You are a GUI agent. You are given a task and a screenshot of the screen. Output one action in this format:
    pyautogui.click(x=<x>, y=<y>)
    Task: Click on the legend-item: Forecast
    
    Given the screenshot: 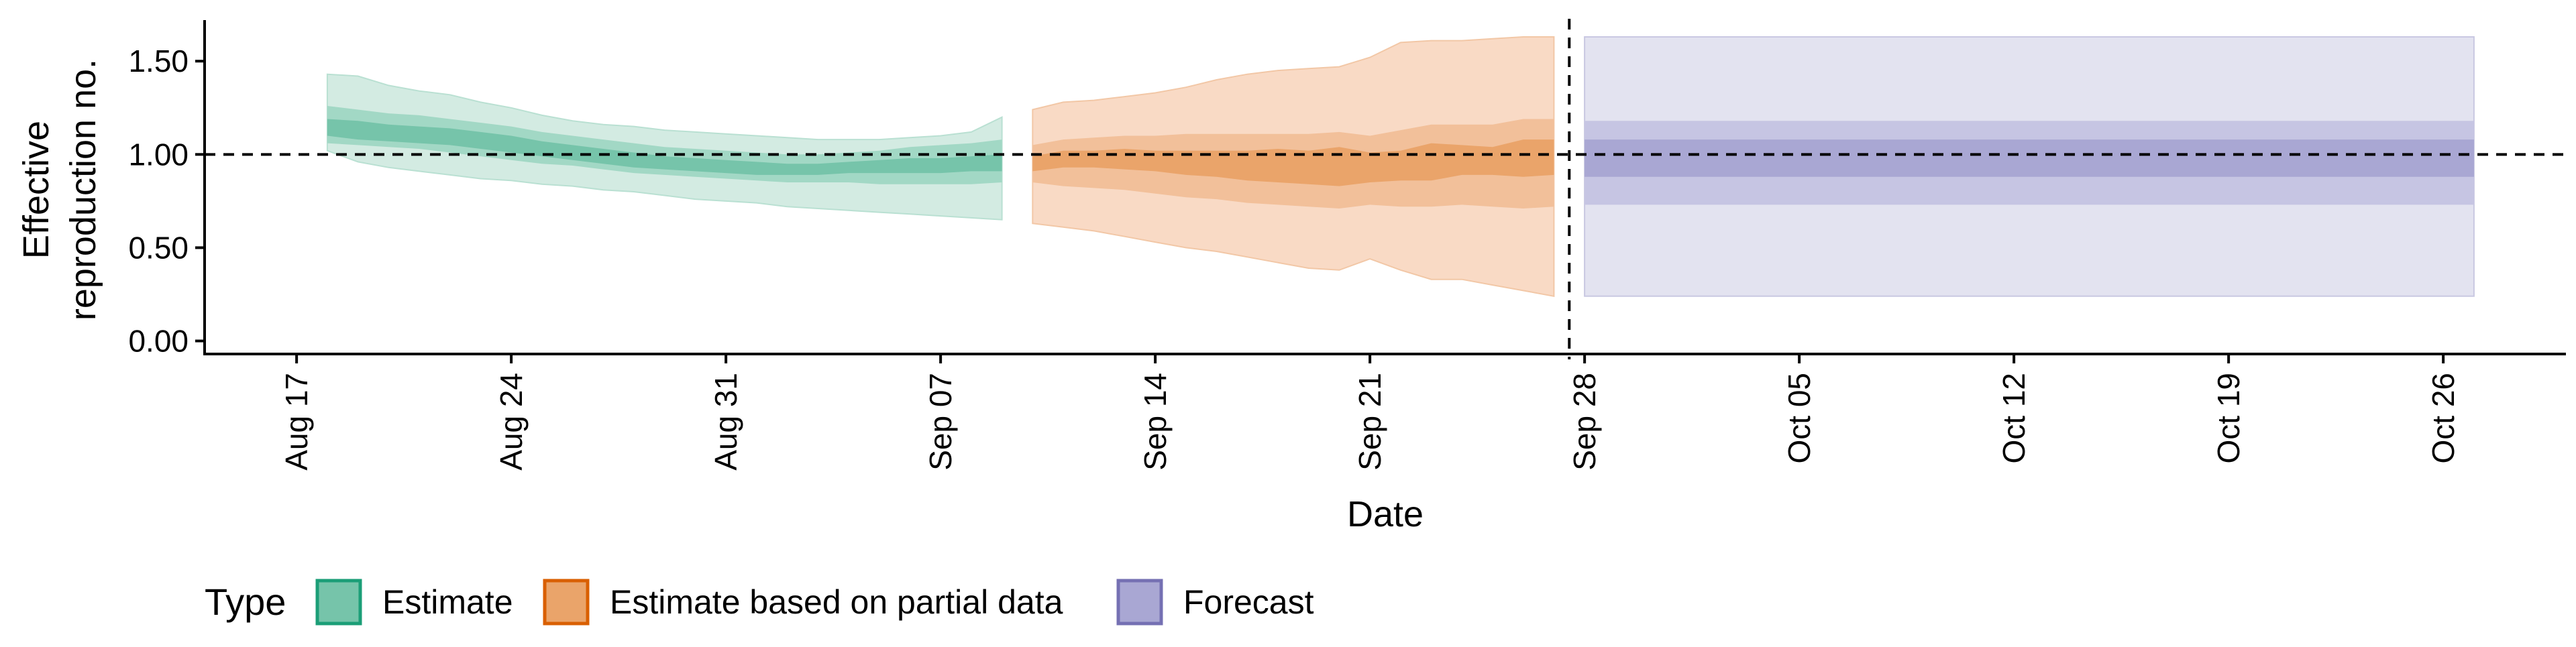 What is the action you would take?
    pyautogui.click(x=1215, y=602)
    